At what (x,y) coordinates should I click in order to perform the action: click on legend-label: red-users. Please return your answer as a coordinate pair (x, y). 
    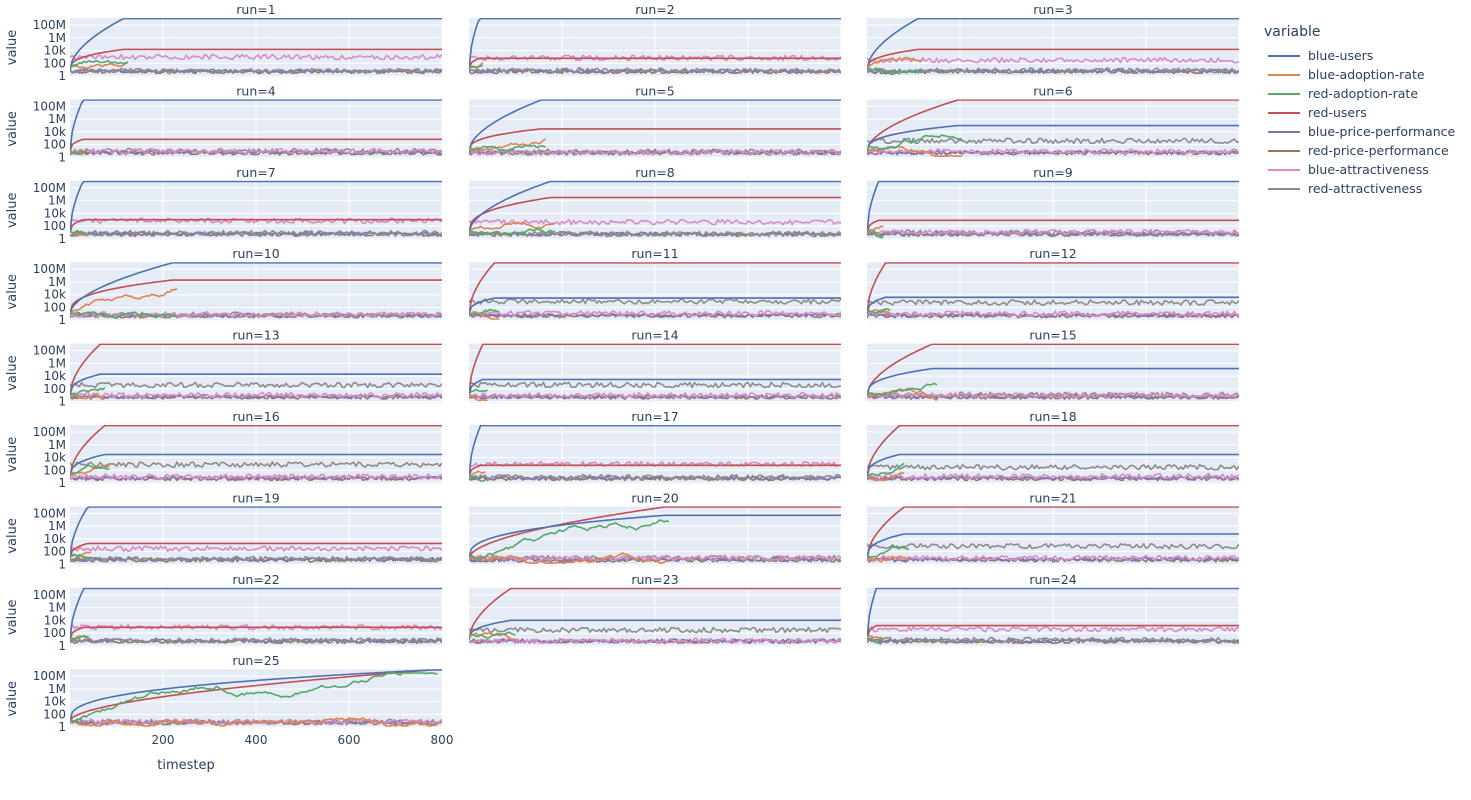
    Looking at the image, I should click on (1337, 112).